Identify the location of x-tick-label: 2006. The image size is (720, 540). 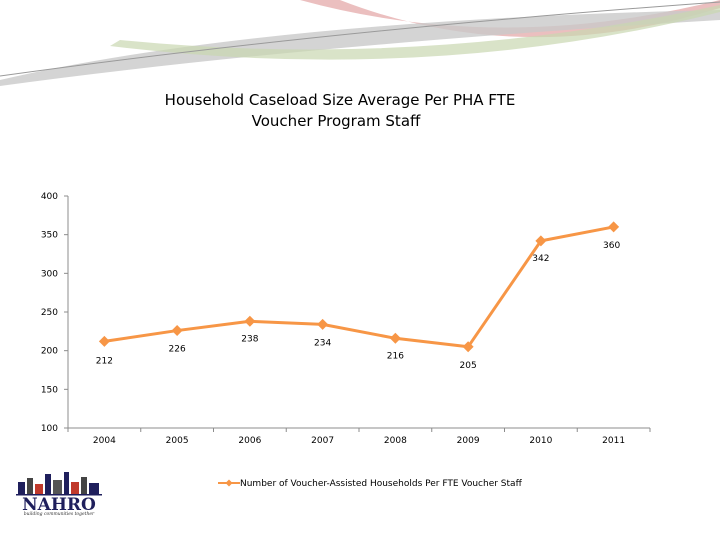
(249, 441).